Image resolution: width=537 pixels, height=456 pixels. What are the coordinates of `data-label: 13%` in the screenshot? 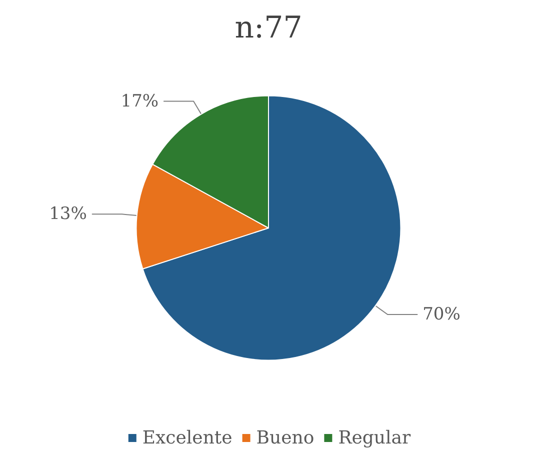 It's located at (68, 214).